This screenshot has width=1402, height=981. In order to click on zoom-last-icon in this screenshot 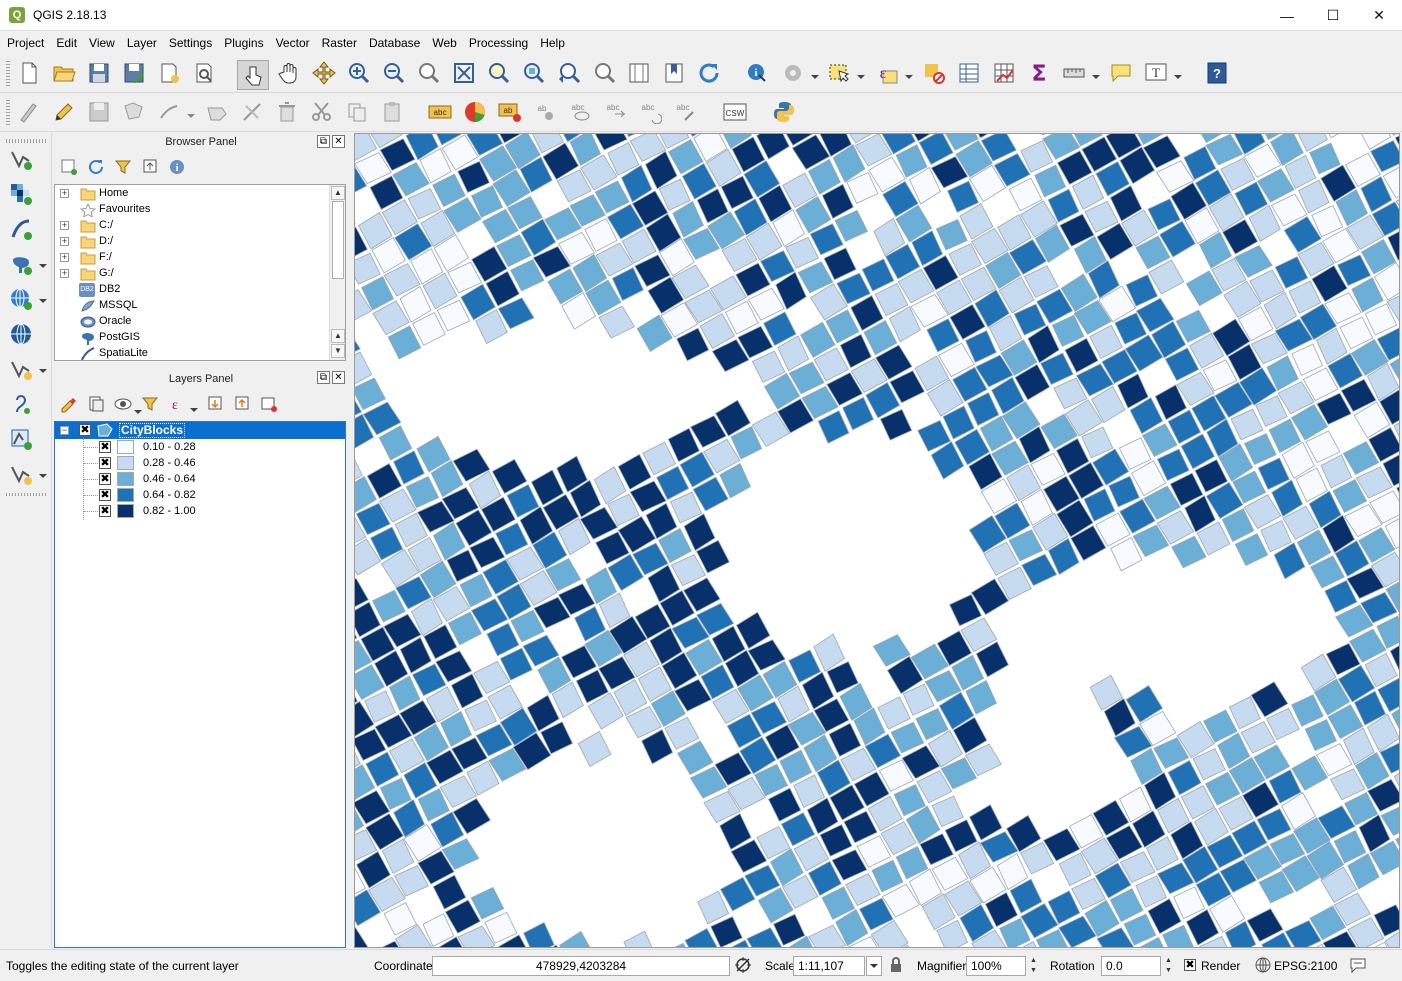, I will do `click(569, 73)`.